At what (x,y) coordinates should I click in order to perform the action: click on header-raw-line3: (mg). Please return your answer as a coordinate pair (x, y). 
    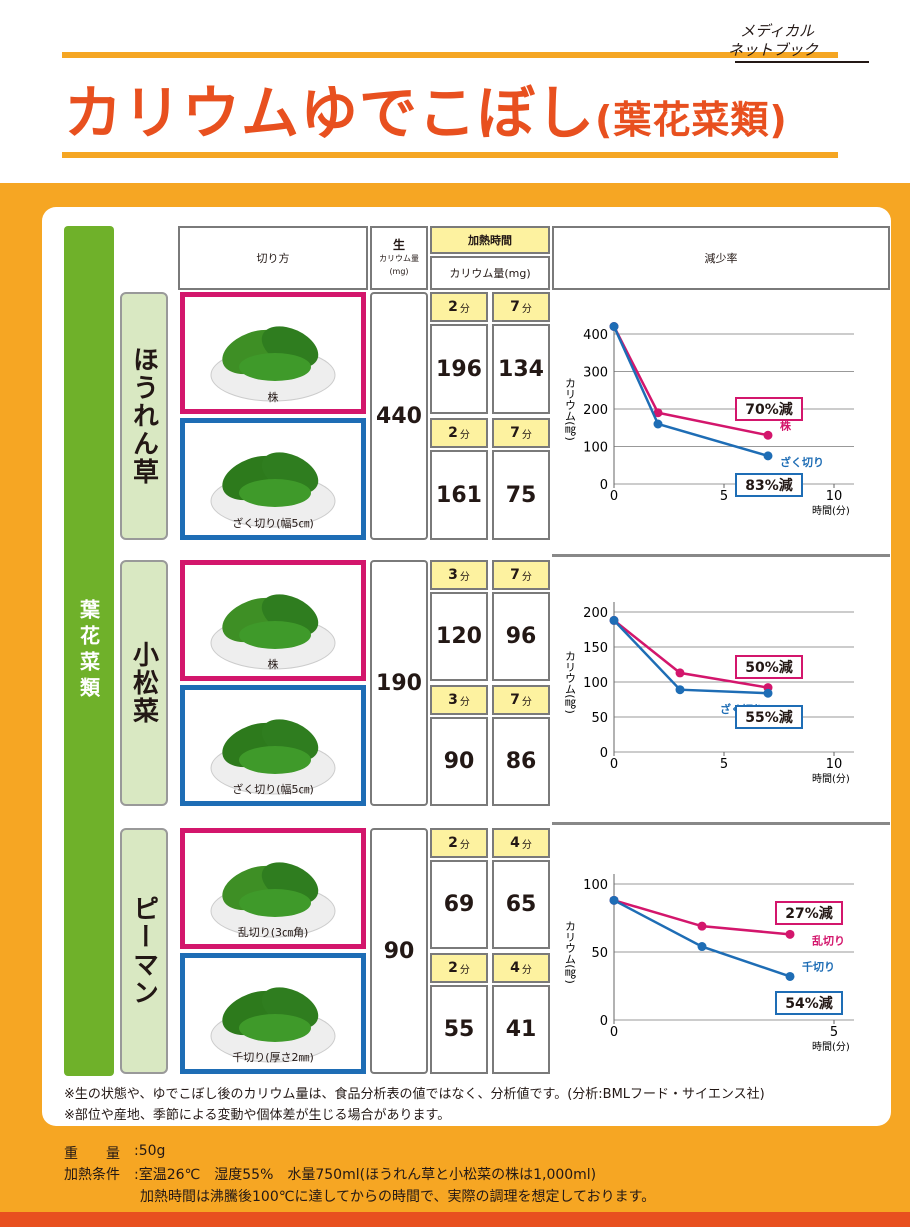
    Looking at the image, I should click on (399, 271).